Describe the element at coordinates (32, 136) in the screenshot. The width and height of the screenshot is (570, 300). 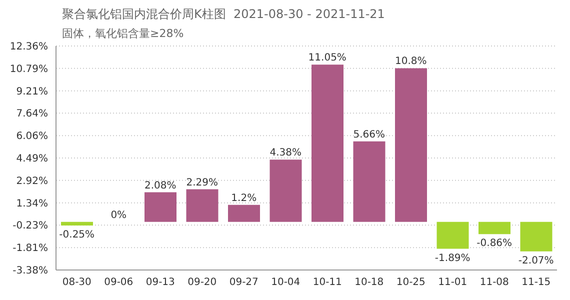
I see `y-tick-label: 6.06%` at that location.